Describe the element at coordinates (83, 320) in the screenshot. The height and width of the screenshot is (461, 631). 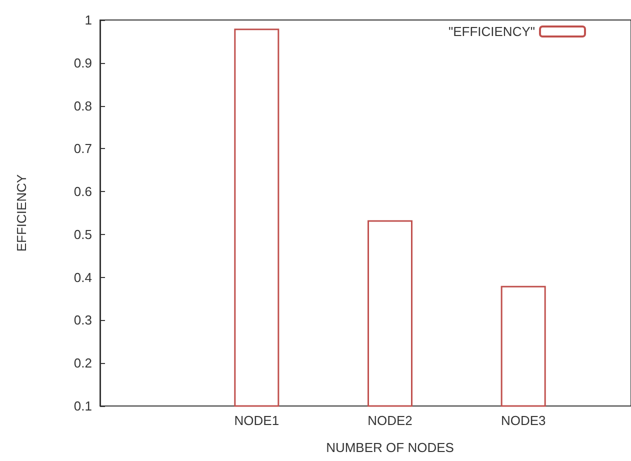
I see `y-tick-label: 0.3` at that location.